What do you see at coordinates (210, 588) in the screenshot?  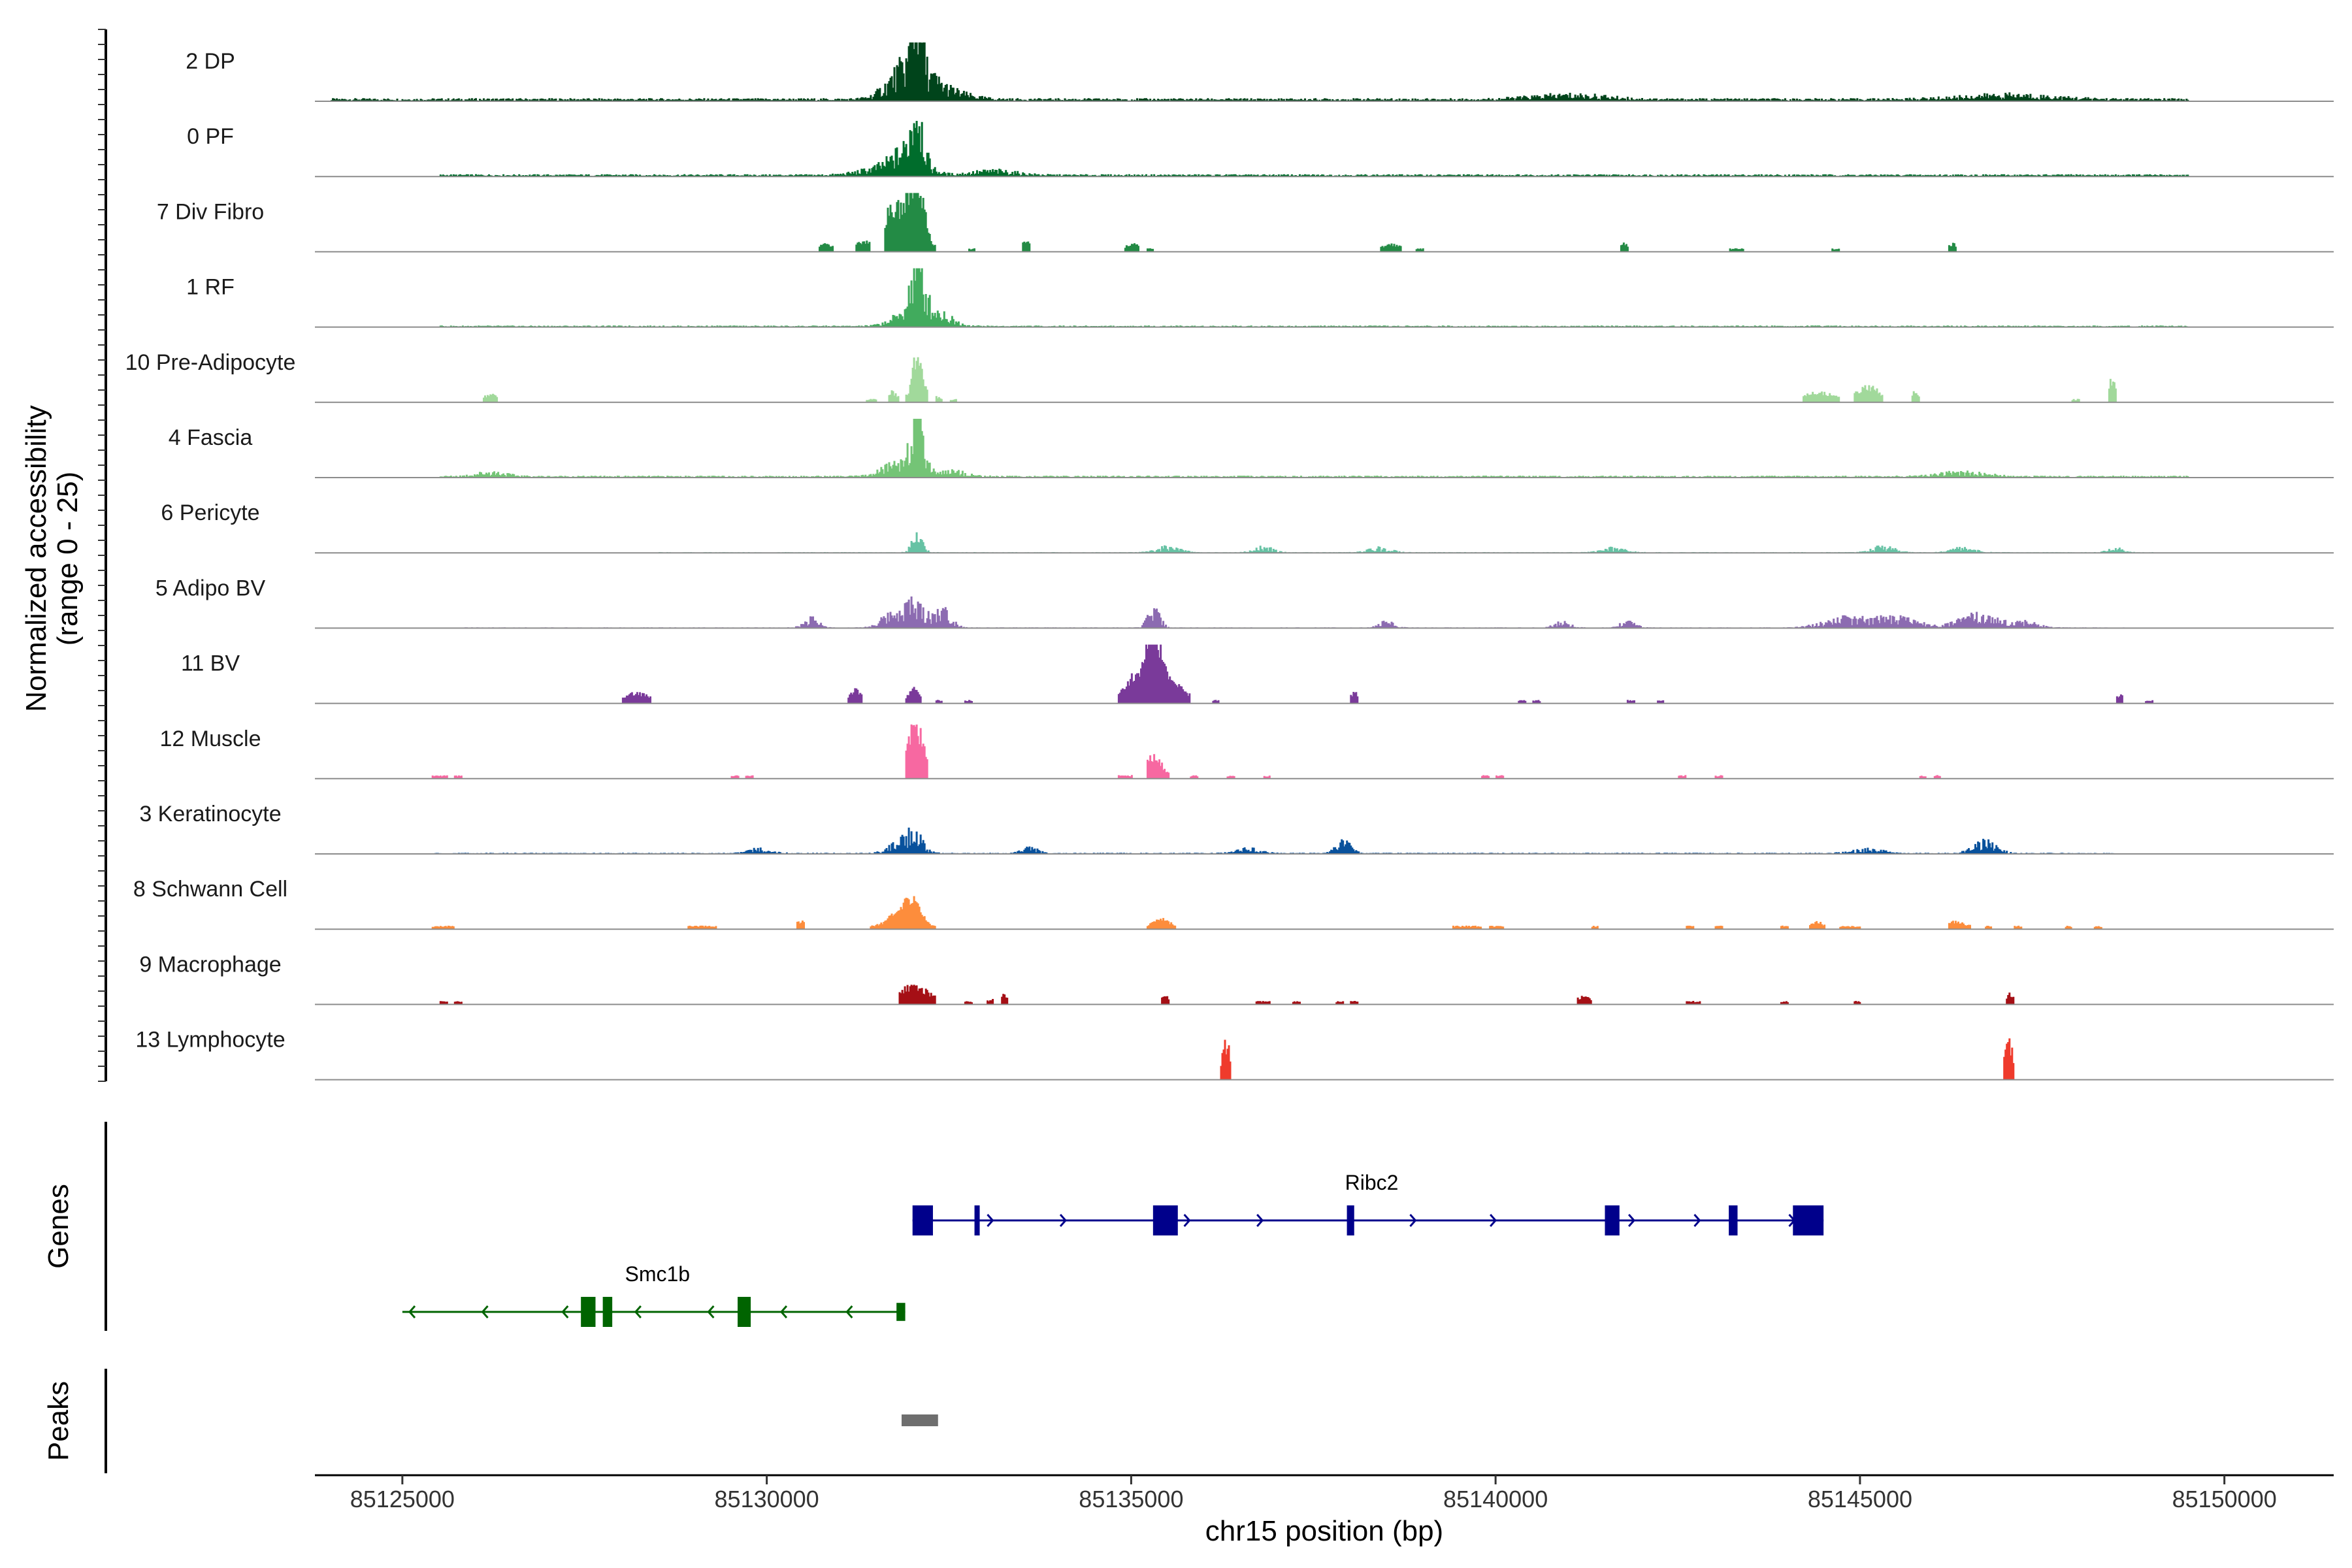 I see `track-label: 5 Adipo BV` at bounding box center [210, 588].